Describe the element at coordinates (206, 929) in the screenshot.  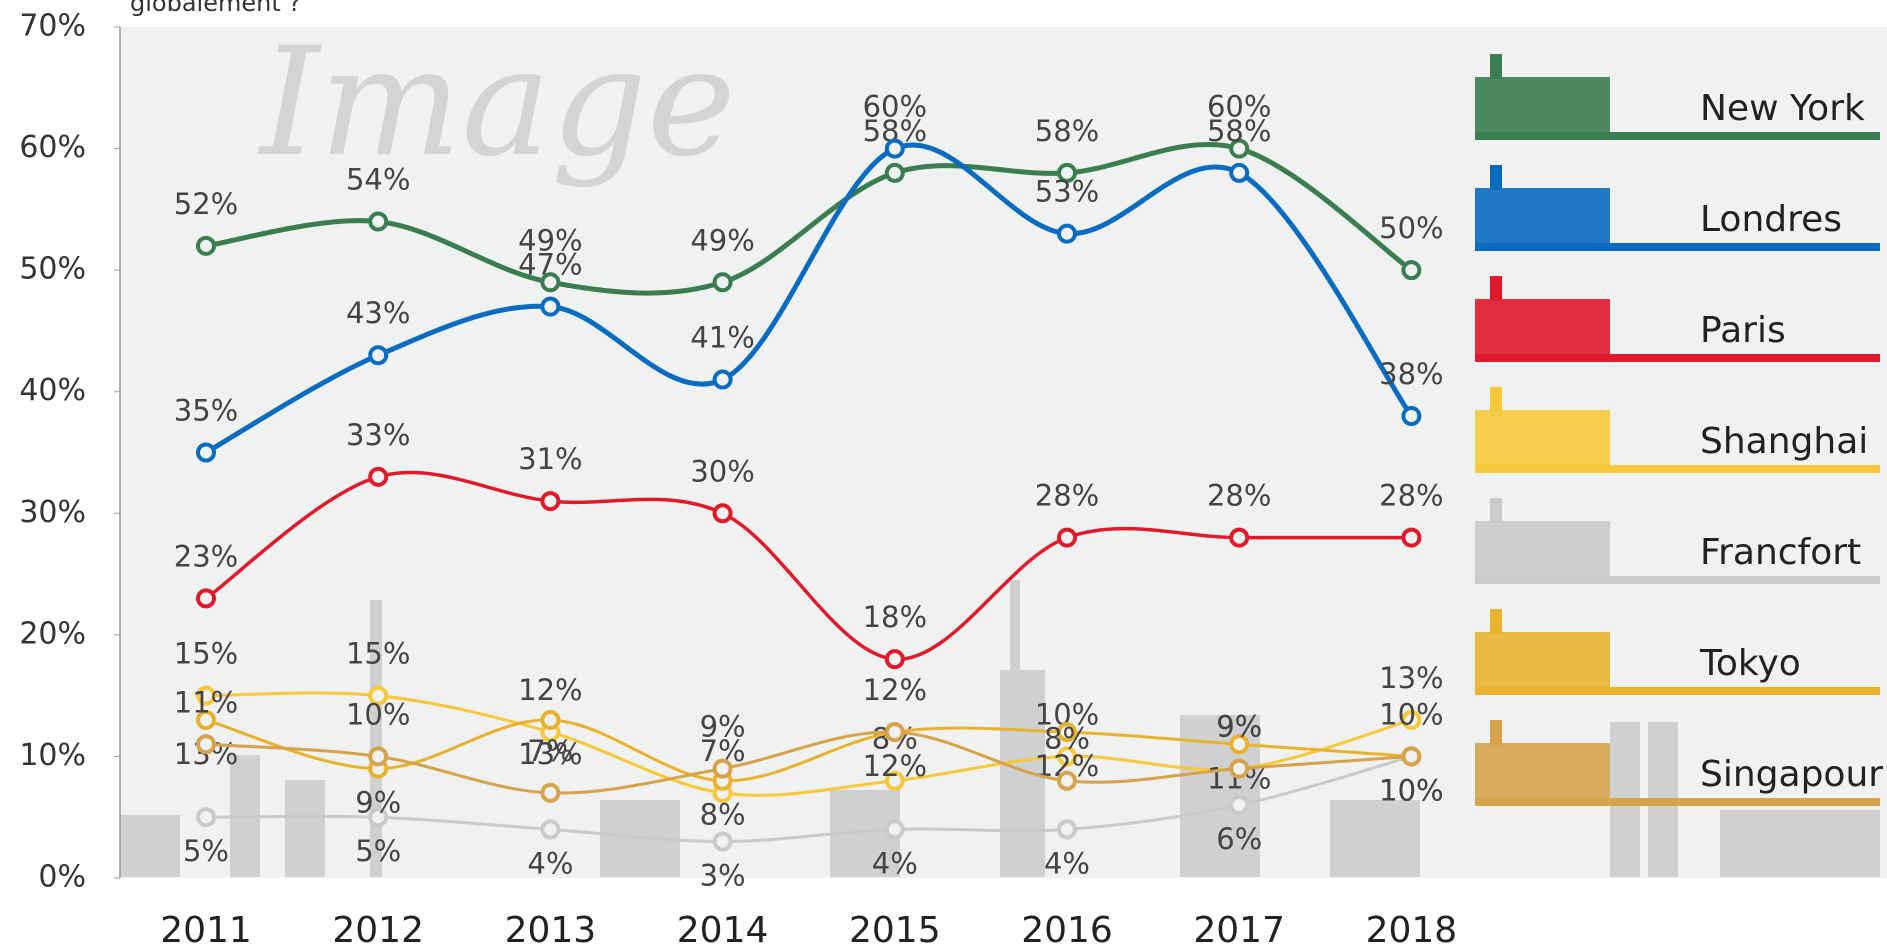
I see `x-tick-label: 2011` at that location.